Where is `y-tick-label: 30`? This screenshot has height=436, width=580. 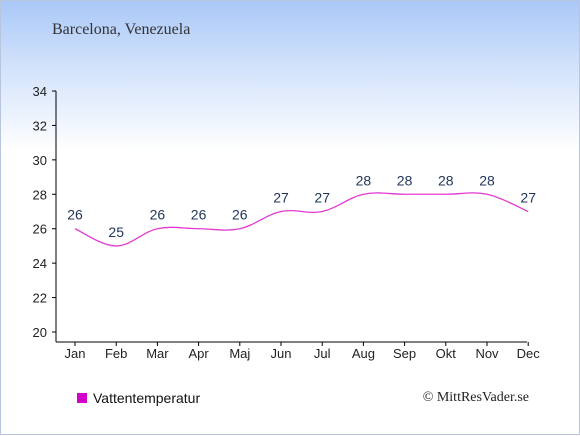
y-tick-label: 30 is located at coordinates (40, 160).